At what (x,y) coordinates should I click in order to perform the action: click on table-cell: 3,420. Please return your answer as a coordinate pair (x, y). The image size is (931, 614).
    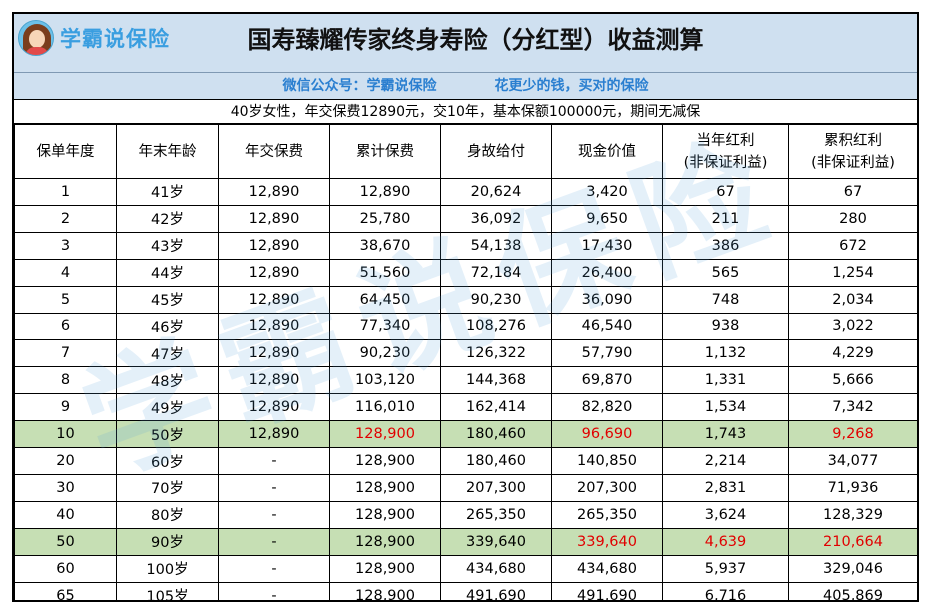
    Looking at the image, I should click on (607, 192).